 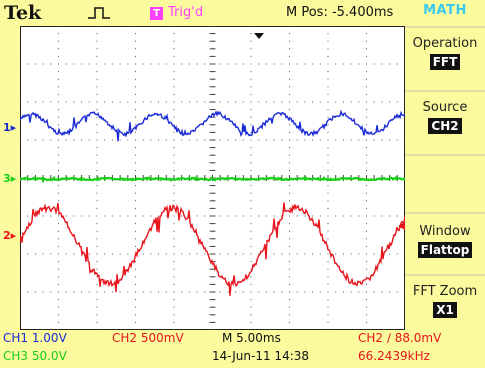 What do you see at coordinates (401, 226) in the screenshot?
I see `trigger-level-marker` at bounding box center [401, 226].